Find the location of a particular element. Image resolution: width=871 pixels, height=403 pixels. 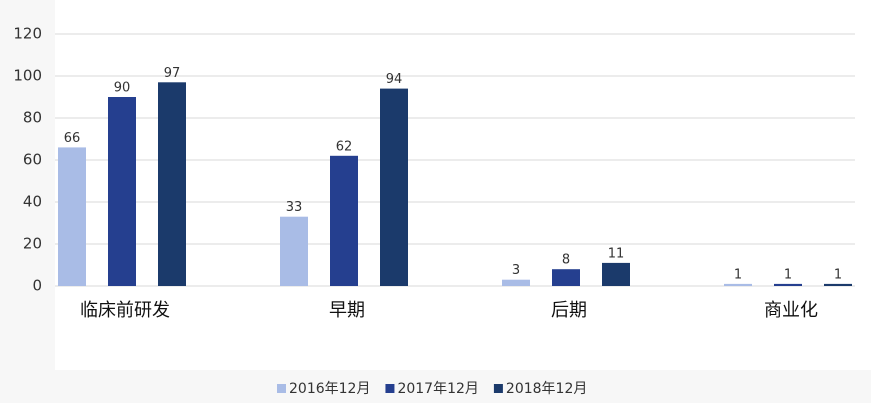

y-tick-label: 0 is located at coordinates (37, 286).